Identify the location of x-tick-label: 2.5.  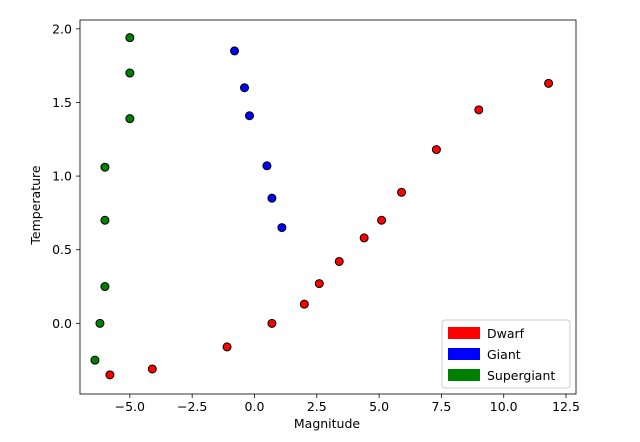
(317, 406).